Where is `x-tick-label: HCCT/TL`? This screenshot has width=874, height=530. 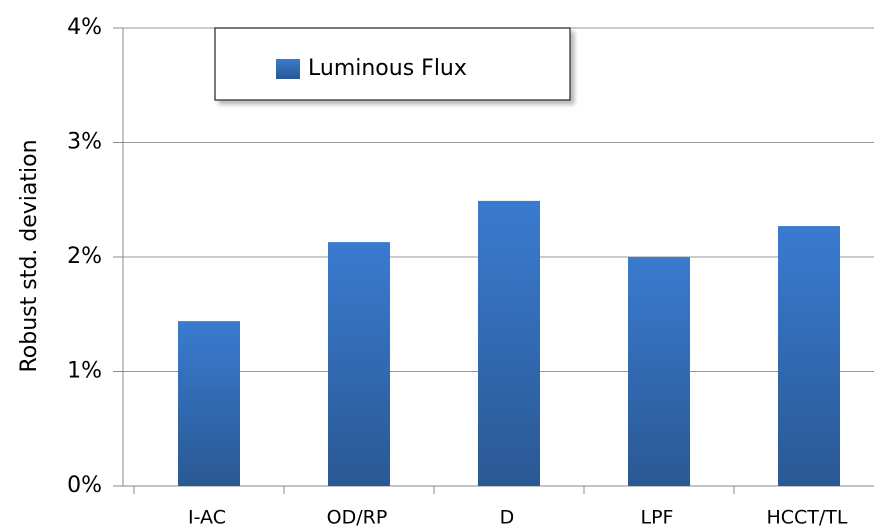 x-tick-label: HCCT/TL is located at coordinates (806, 518).